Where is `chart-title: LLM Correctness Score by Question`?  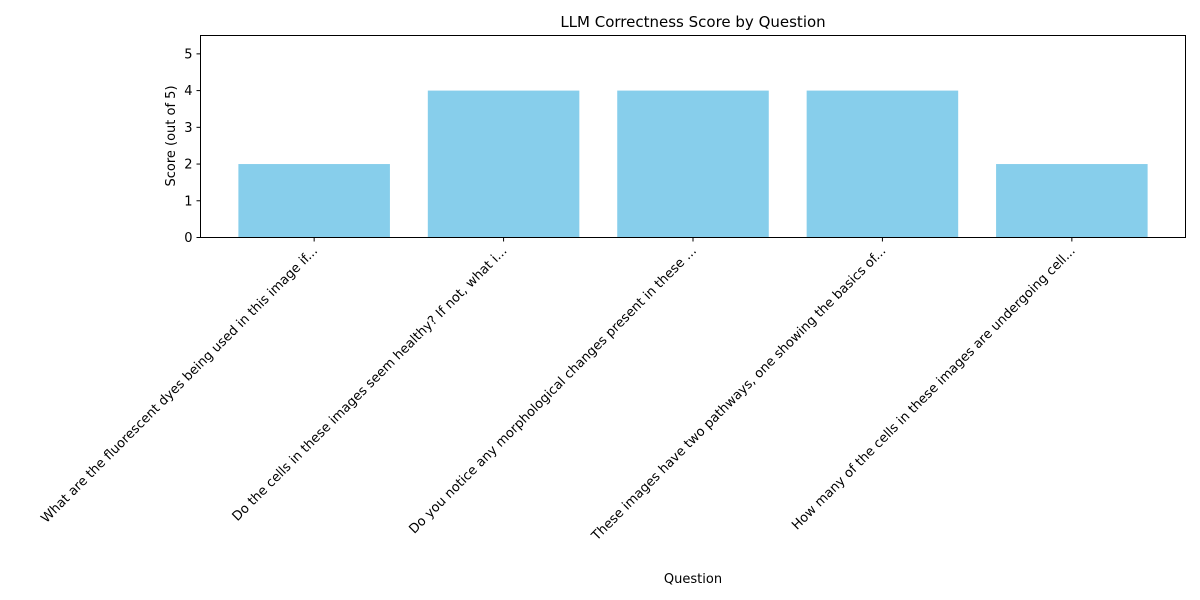 chart-title: LLM Correctness Score by Question is located at coordinates (692, 22).